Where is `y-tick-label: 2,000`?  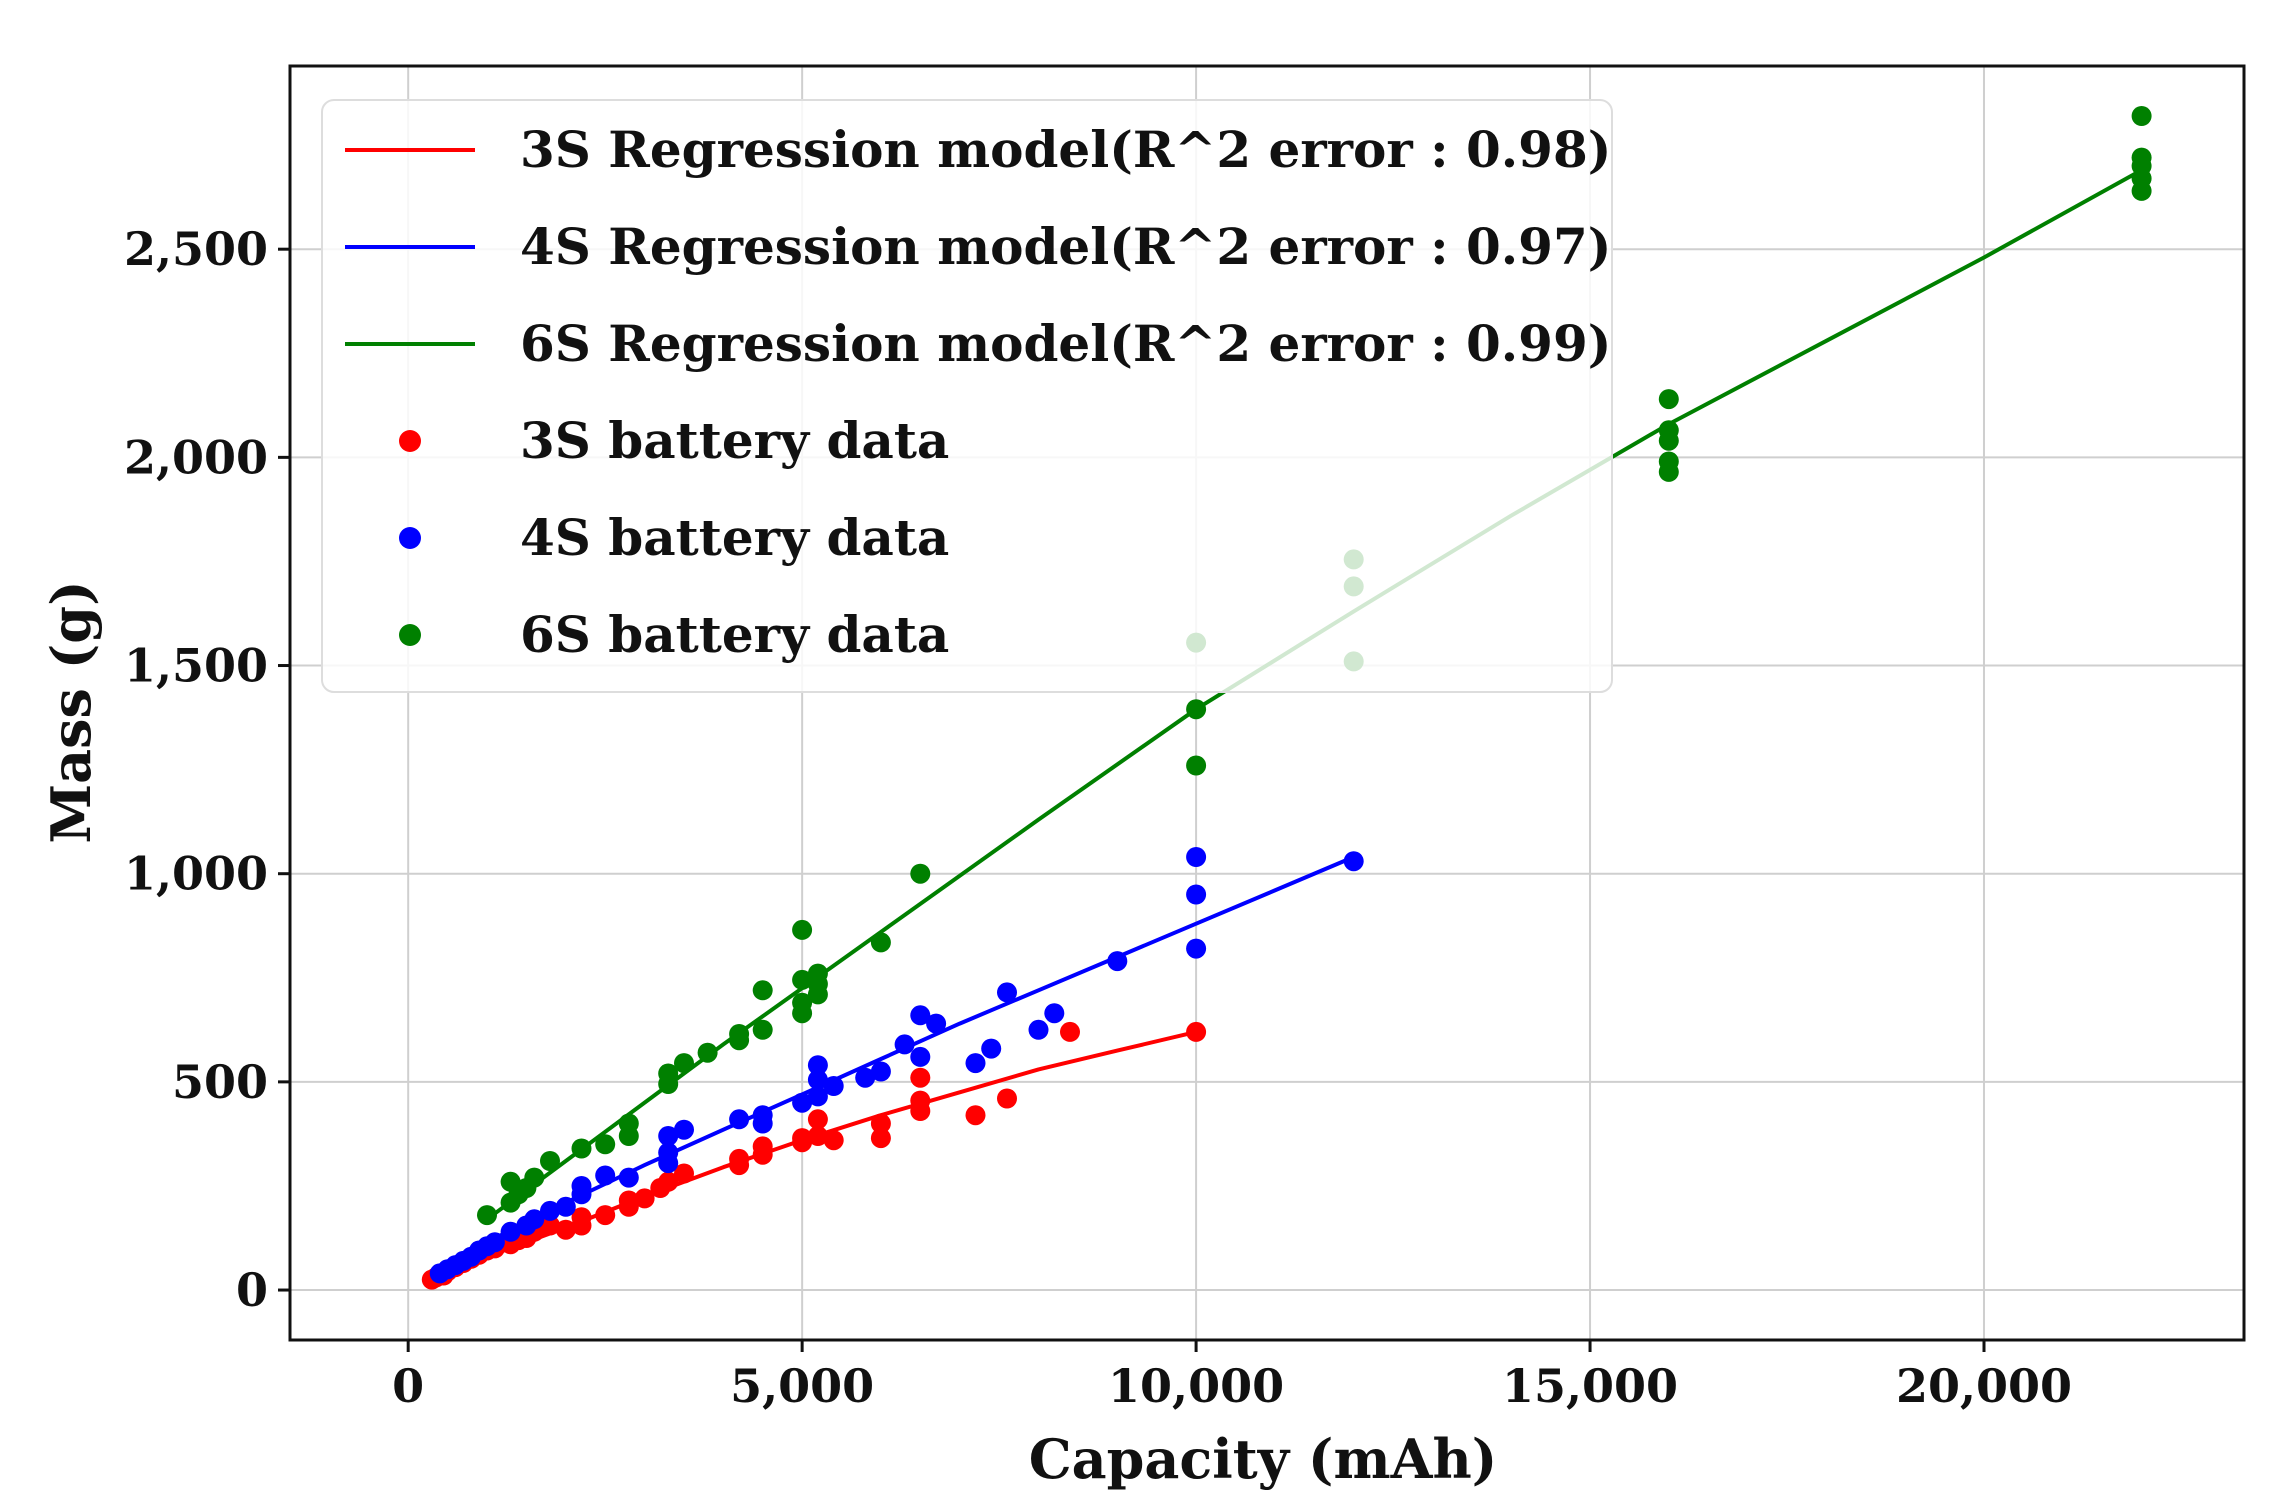 y-tick-label: 2,000 is located at coordinates (196, 457).